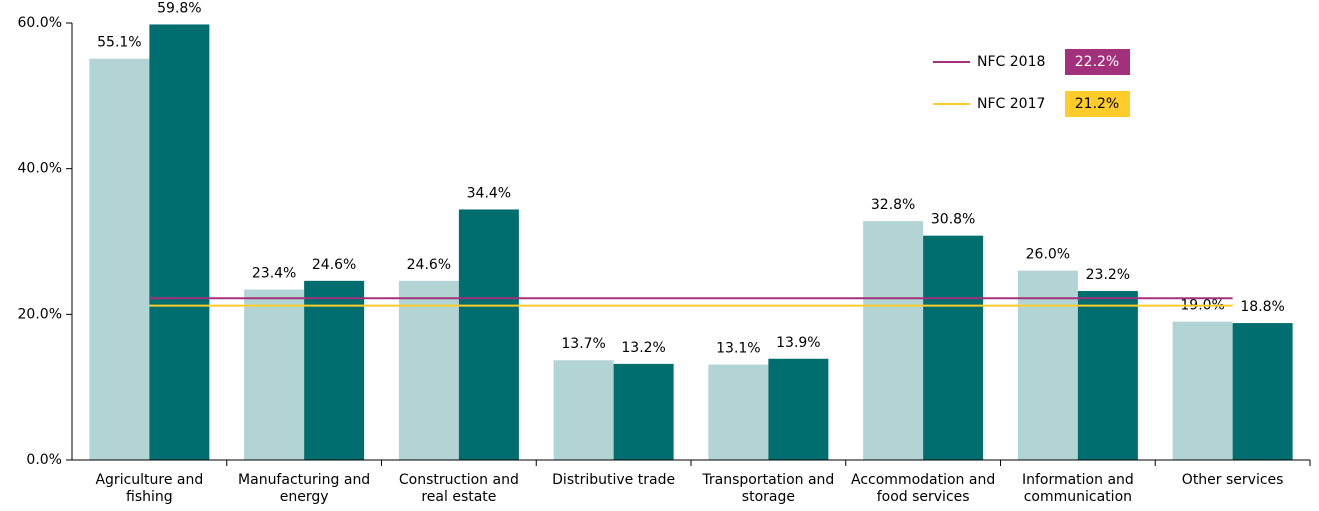  I want to click on value-label: 32.8%, so click(893, 205).